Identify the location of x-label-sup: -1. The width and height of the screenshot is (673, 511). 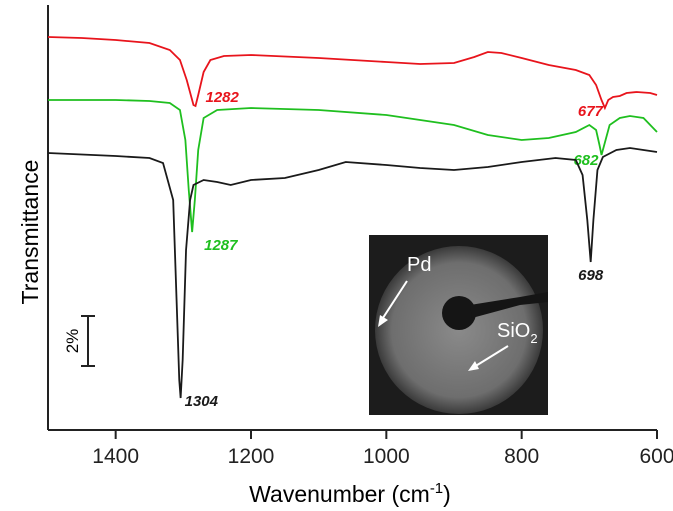
(436, 488).